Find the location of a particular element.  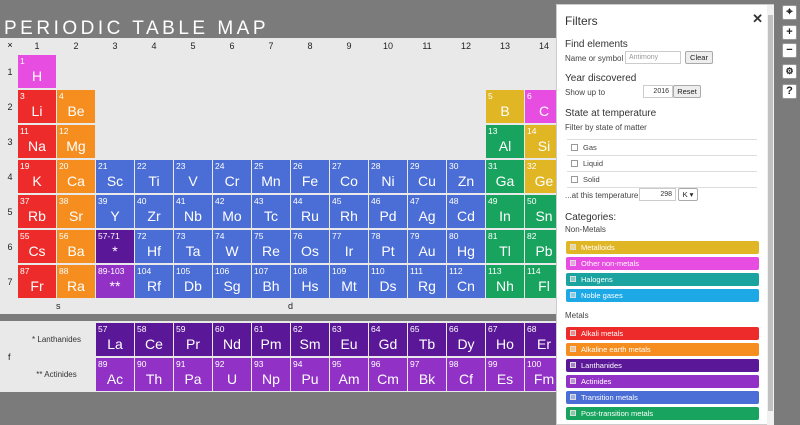

unit-select: K ▾ is located at coordinates (688, 194).